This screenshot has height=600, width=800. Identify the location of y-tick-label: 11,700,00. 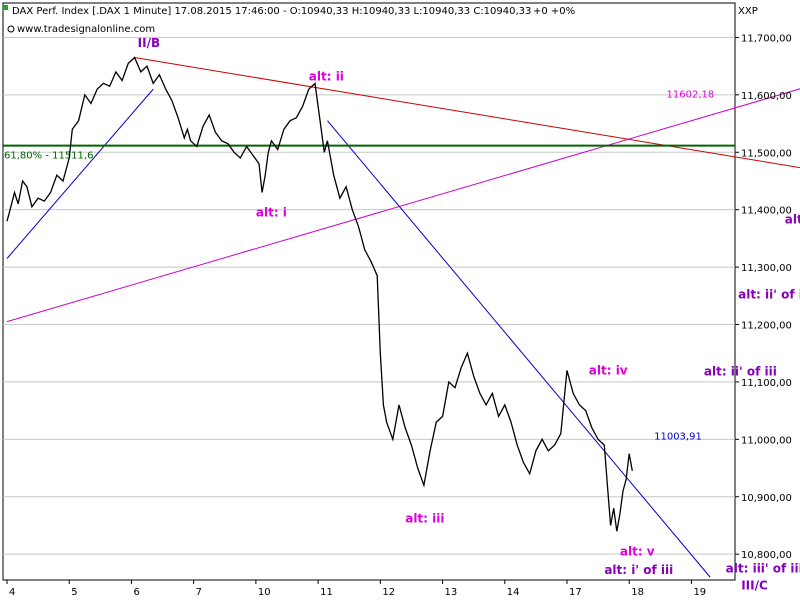
(766, 38).